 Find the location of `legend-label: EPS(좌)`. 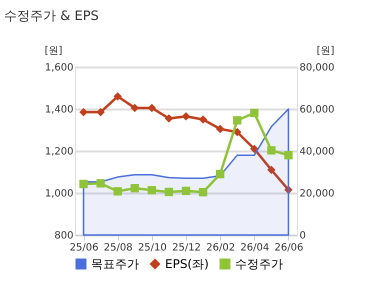

legend-label: EPS(좌) is located at coordinates (187, 264).